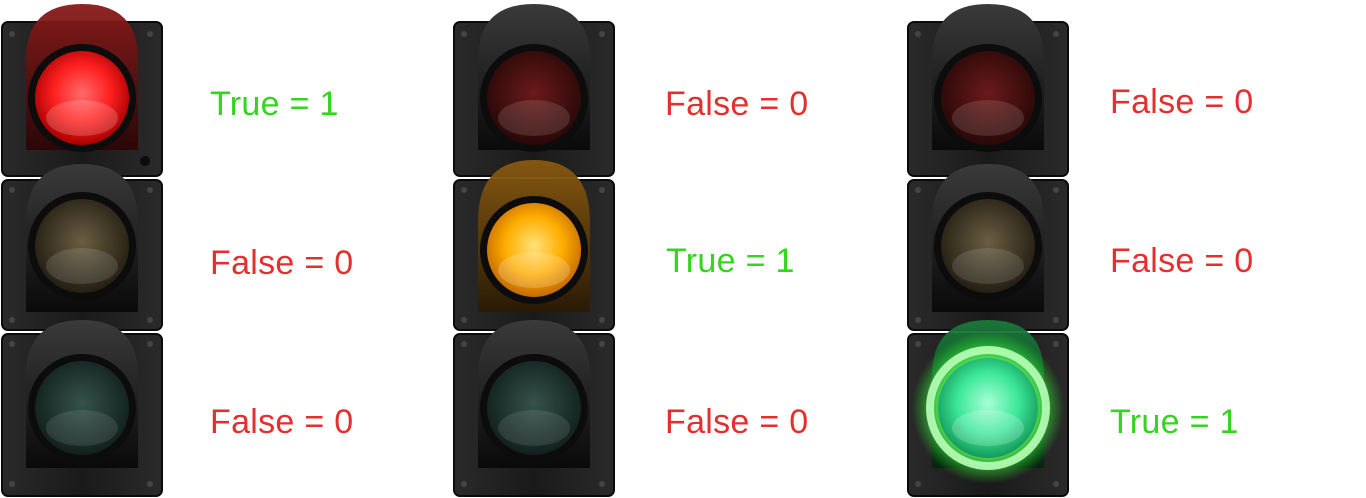 Image resolution: width=1366 pixels, height=498 pixels. What do you see at coordinates (282, 263) in the screenshot?
I see `signal-1-amber-label: False = 0` at bounding box center [282, 263].